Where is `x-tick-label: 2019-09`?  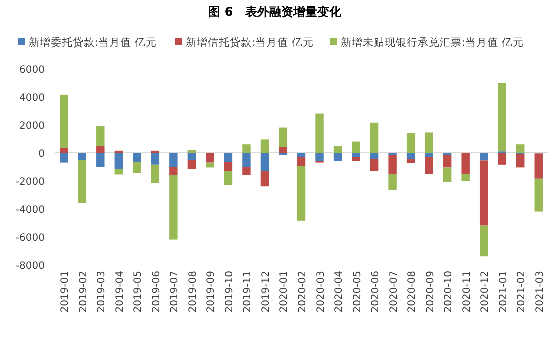
x-tick-label: 2019-09 is located at coordinates (212, 292).